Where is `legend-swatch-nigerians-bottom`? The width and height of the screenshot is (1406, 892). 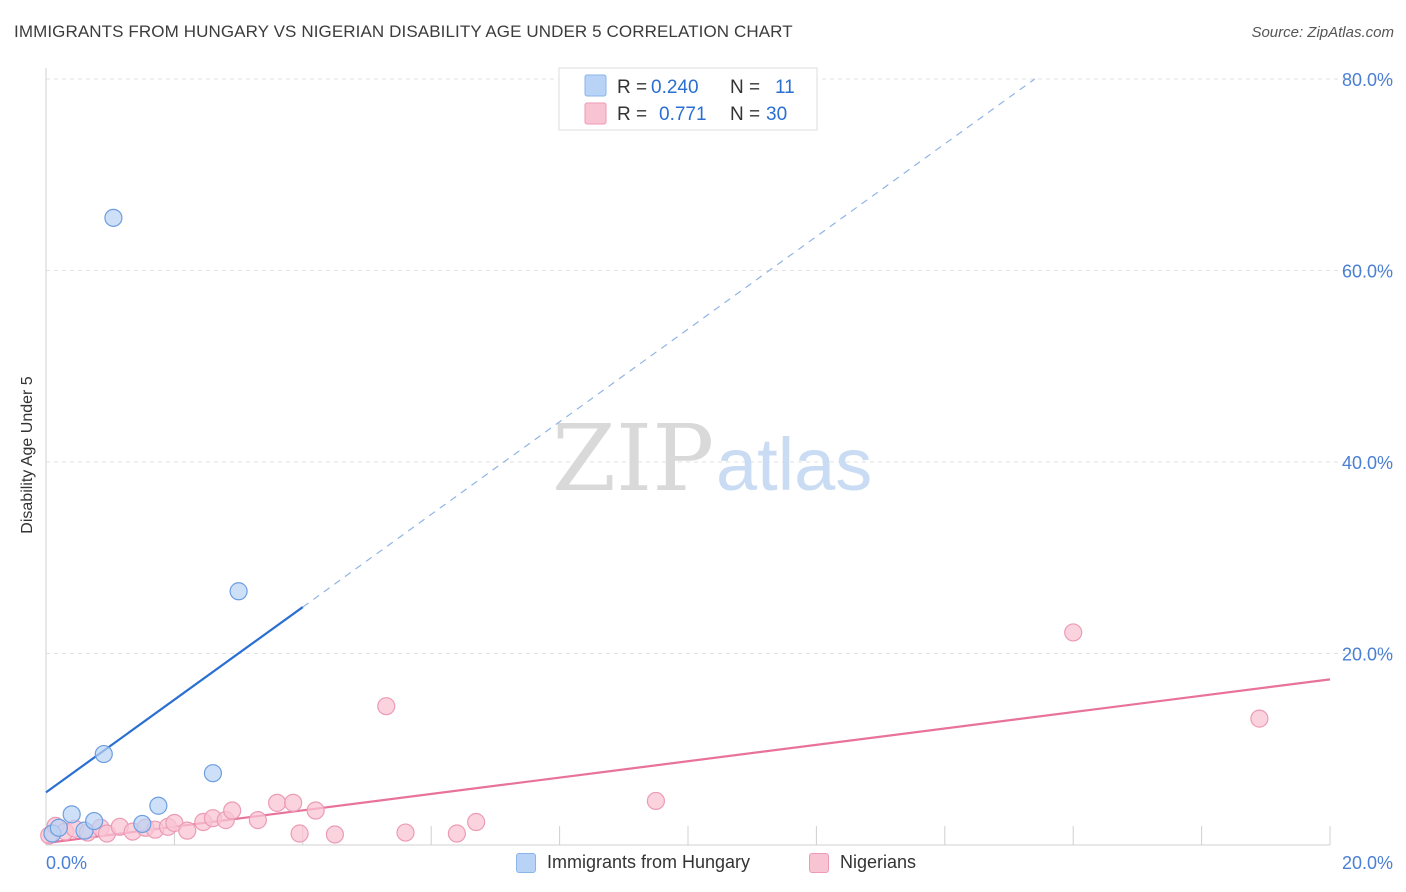 legend-swatch-nigerians-bottom is located at coordinates (819, 862).